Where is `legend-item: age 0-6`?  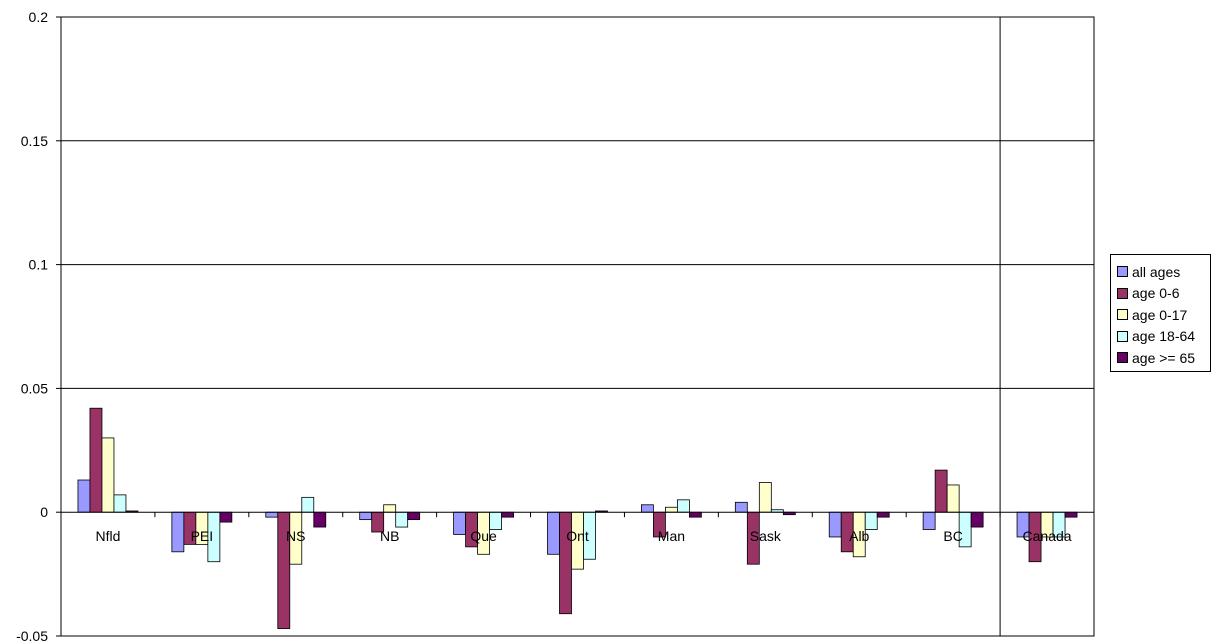 legend-item: age 0-6 is located at coordinates (1163, 294).